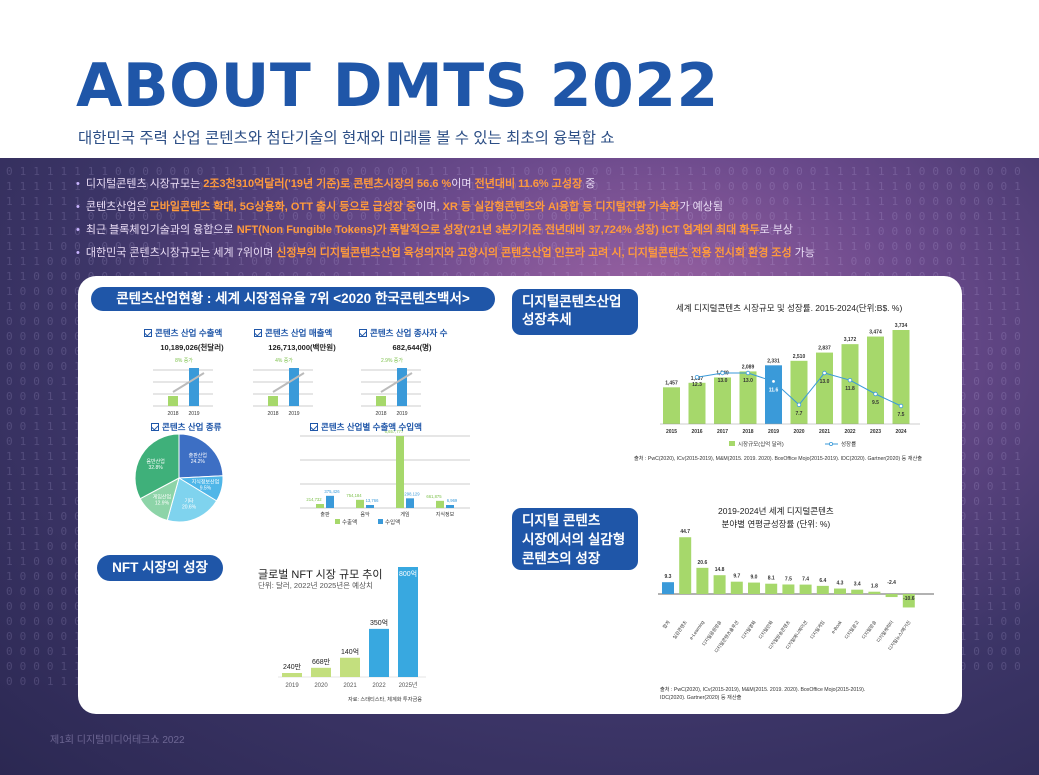  I want to click on sector-source-line2: IDC(2020). Gartner(2020) 등 재산출, so click(701, 698).